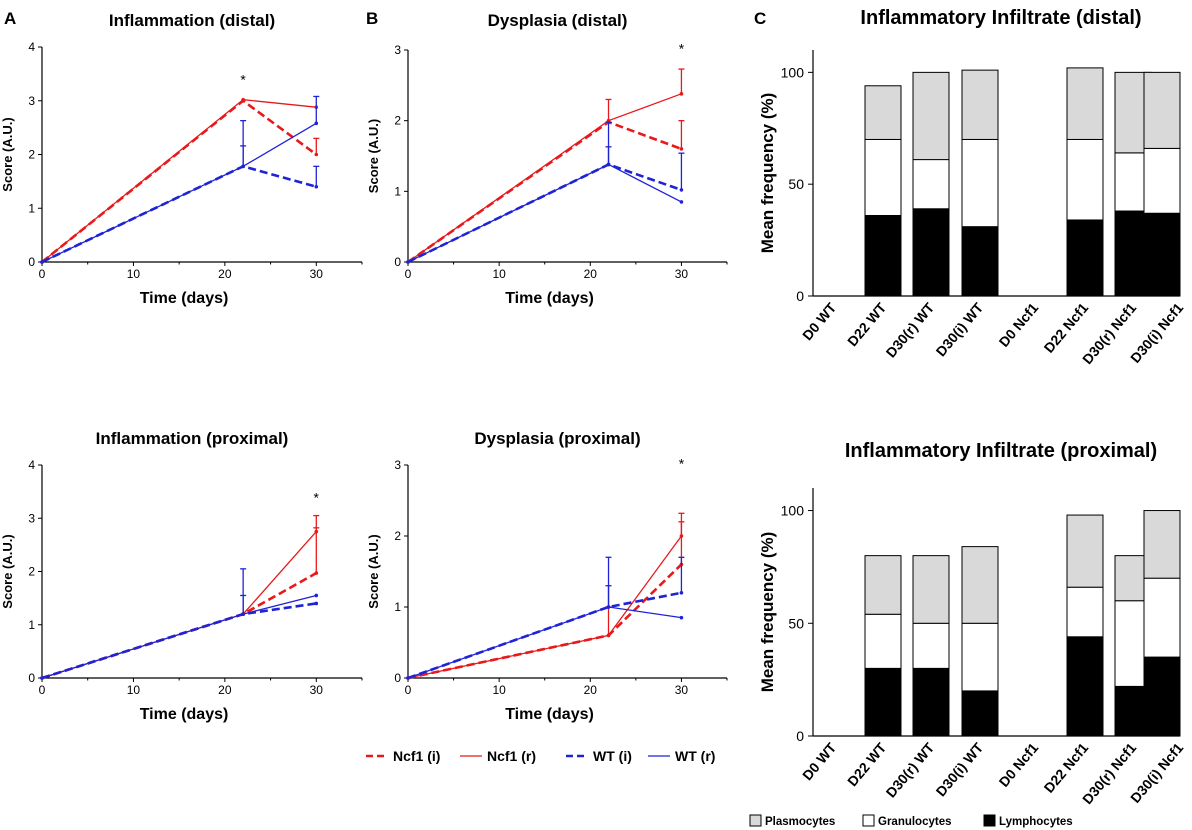 The width and height of the screenshot is (1192, 830). I want to click on line-legend: Ncf1 (i) Ncf1 (r) WT (i) WT (r), so click(540, 756).